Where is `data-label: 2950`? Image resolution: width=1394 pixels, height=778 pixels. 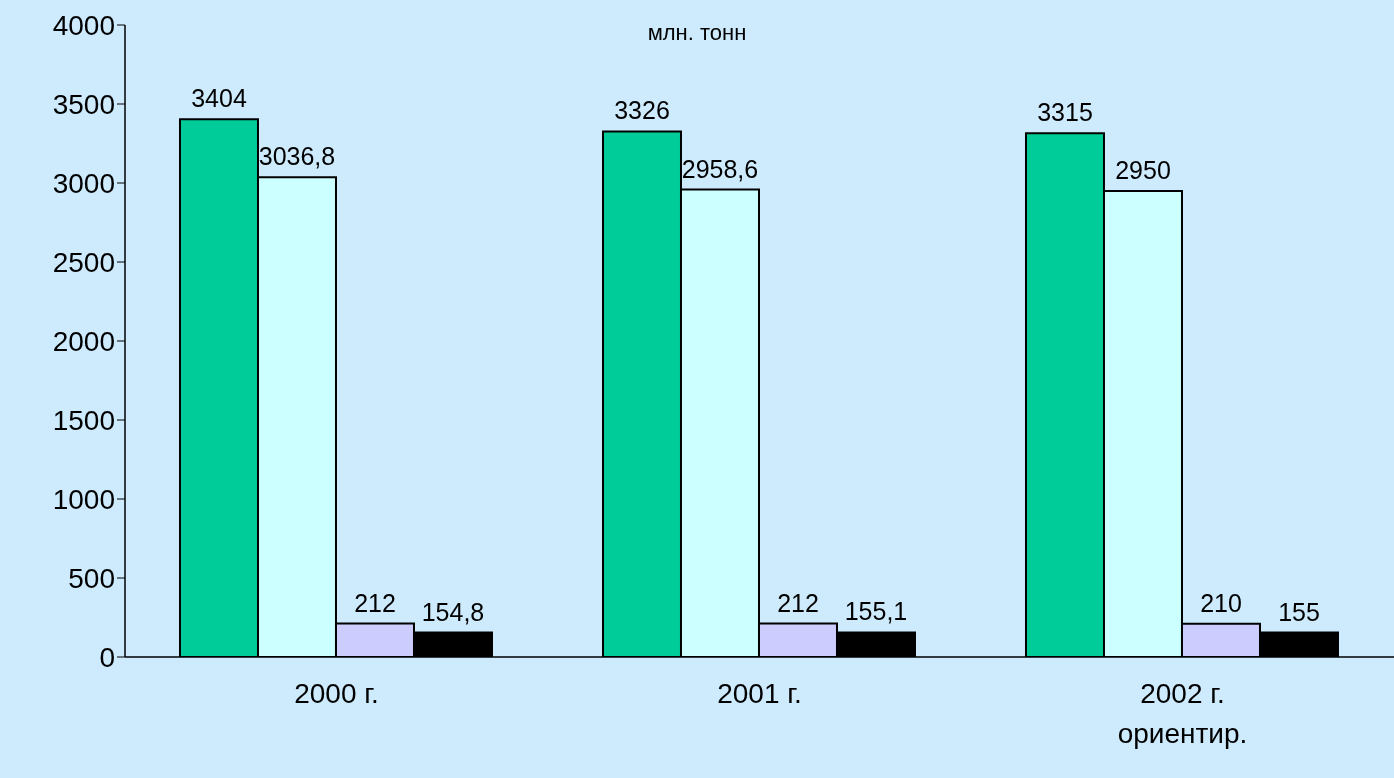
data-label: 2950 is located at coordinates (1143, 169).